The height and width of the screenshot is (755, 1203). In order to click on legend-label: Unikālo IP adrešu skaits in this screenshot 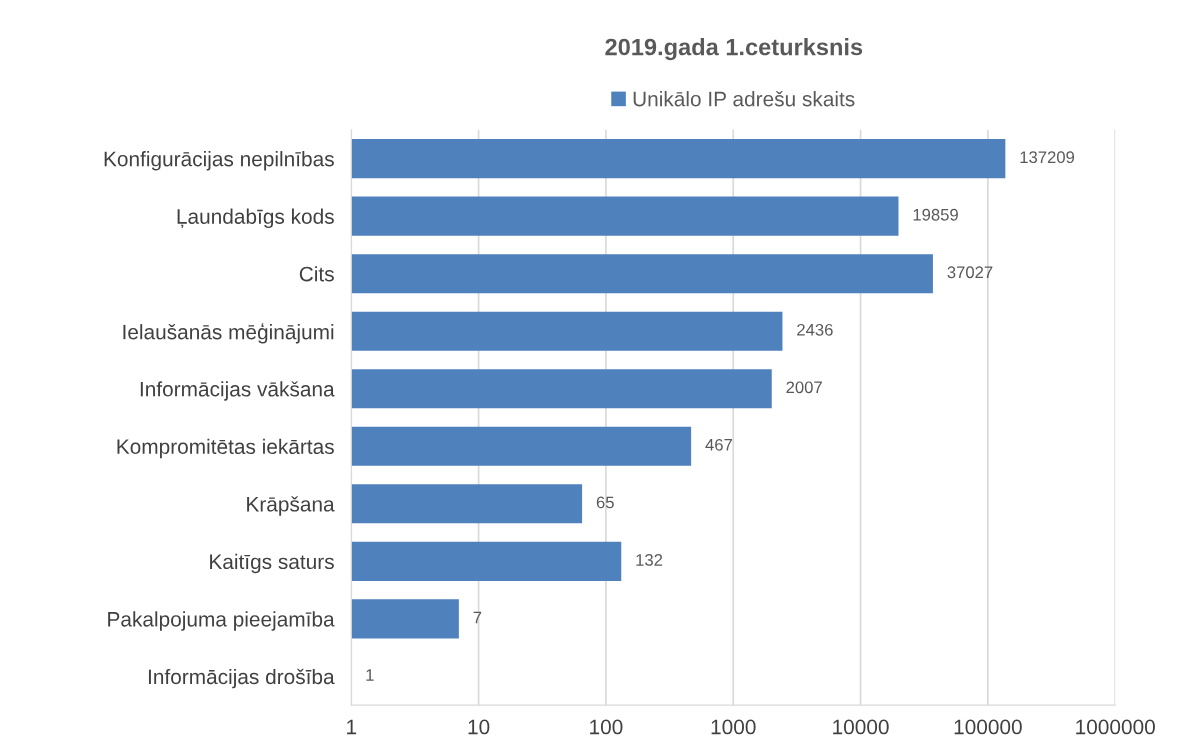, I will do `click(744, 99)`.